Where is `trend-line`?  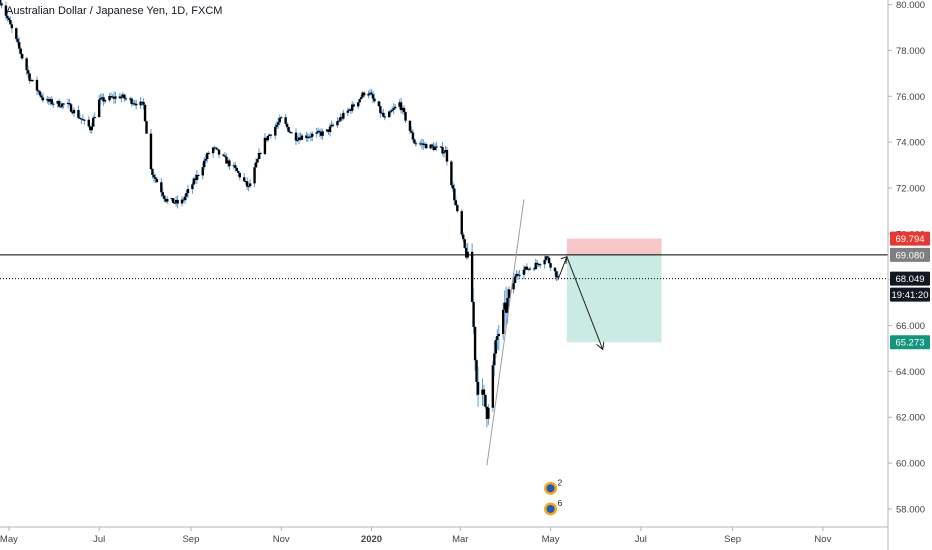
trend-line is located at coordinates (505, 332).